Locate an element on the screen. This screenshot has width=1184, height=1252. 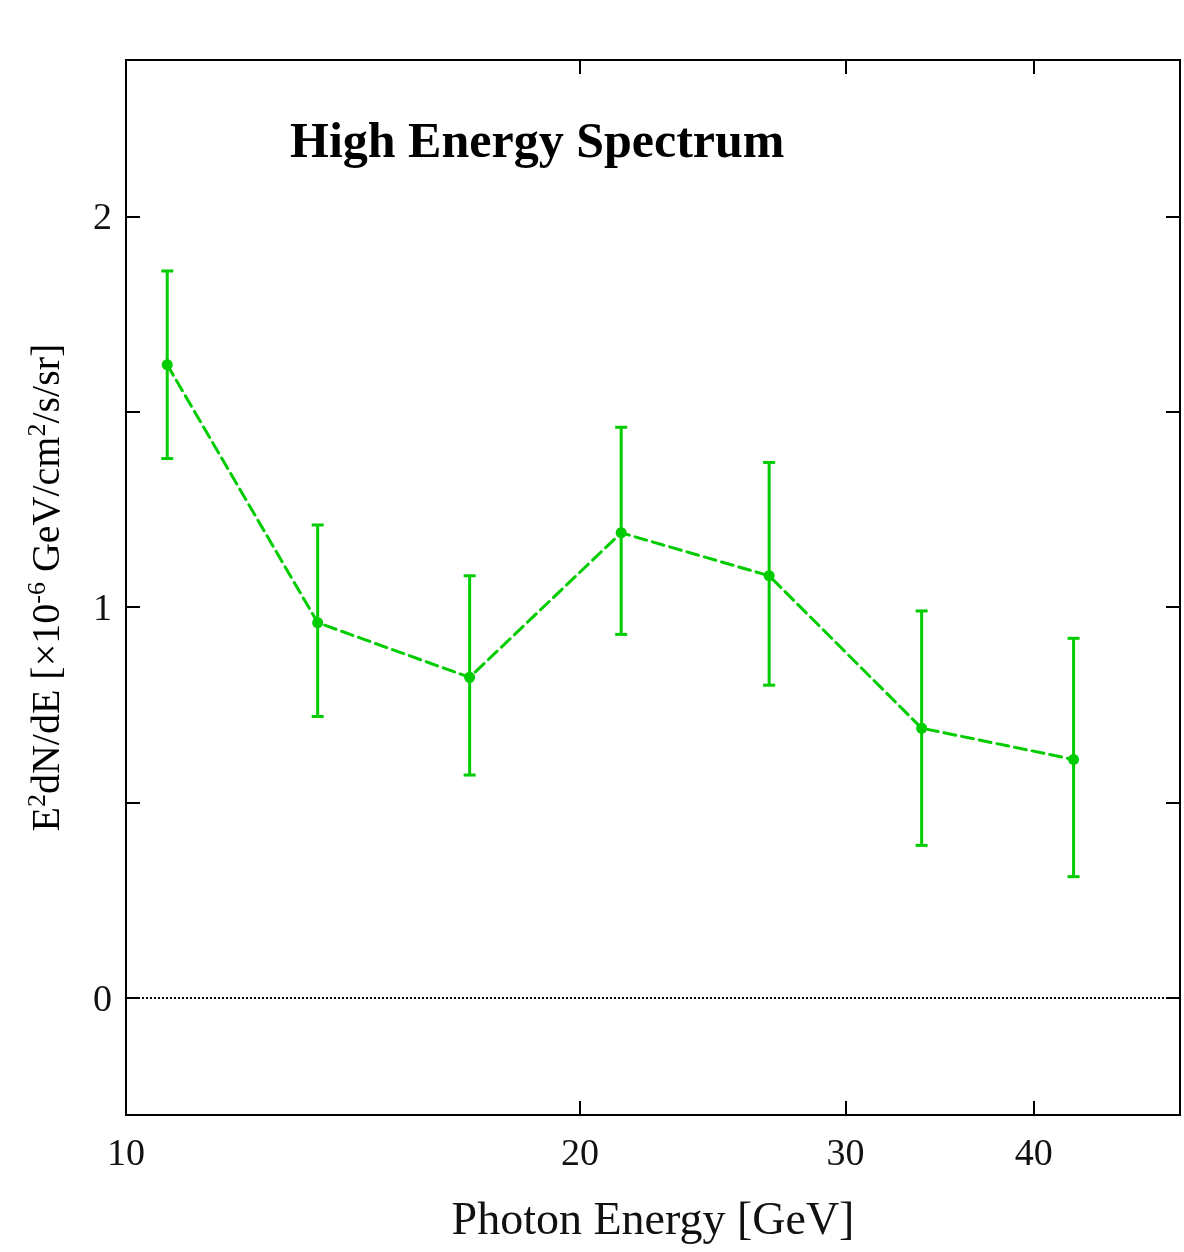
x-tick-label: 40 is located at coordinates (1033, 1152).